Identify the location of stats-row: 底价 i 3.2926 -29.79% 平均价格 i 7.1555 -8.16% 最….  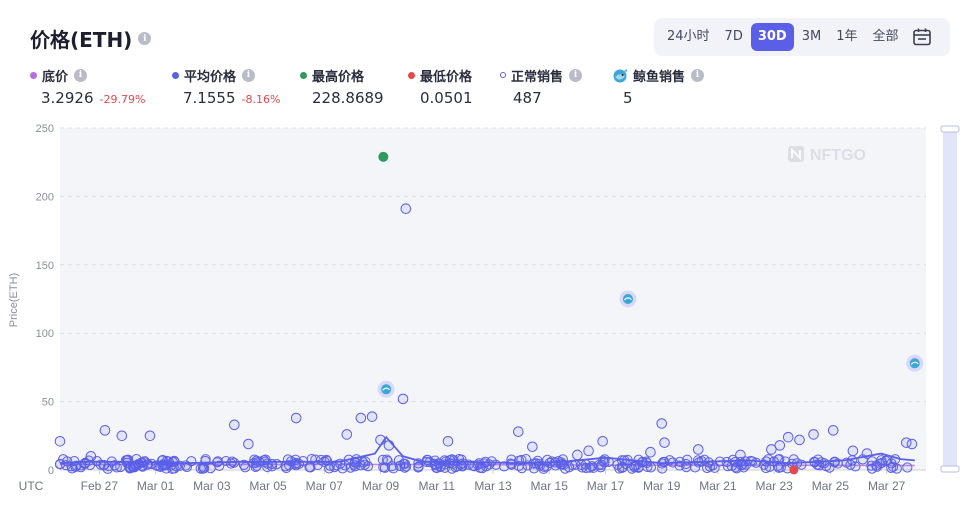
(380, 88).